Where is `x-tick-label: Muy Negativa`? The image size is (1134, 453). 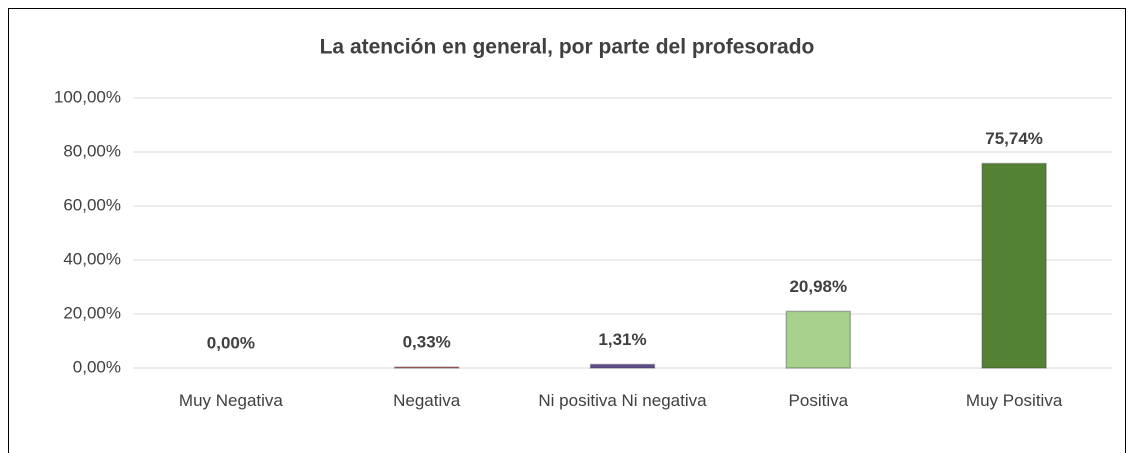 x-tick-label: Muy Negativa is located at coordinates (230, 400).